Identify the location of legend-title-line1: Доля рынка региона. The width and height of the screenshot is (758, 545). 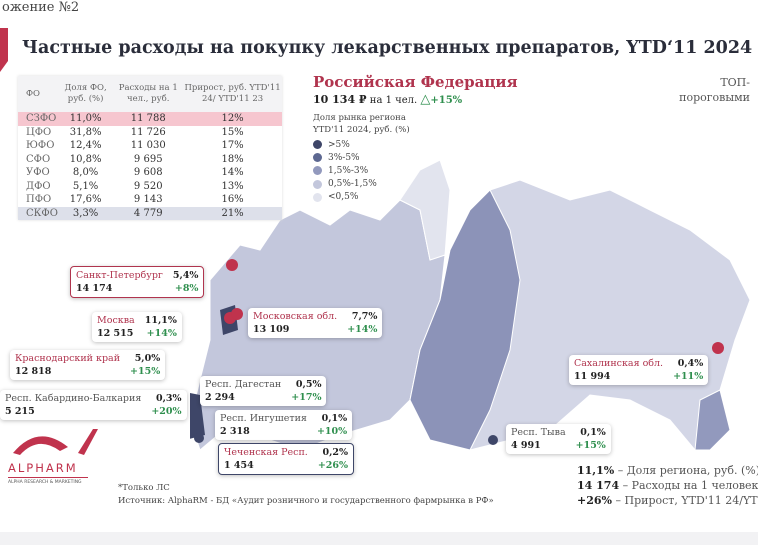
(359, 118).